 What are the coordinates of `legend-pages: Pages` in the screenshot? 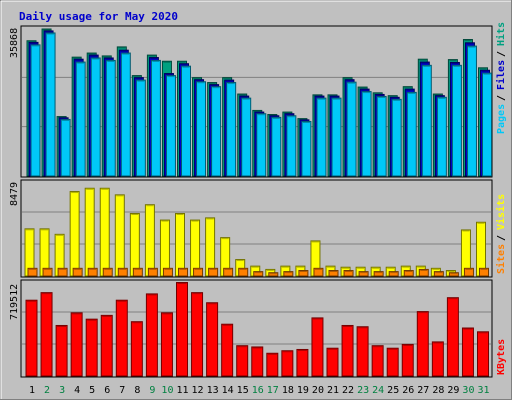 It's located at (501, 119).